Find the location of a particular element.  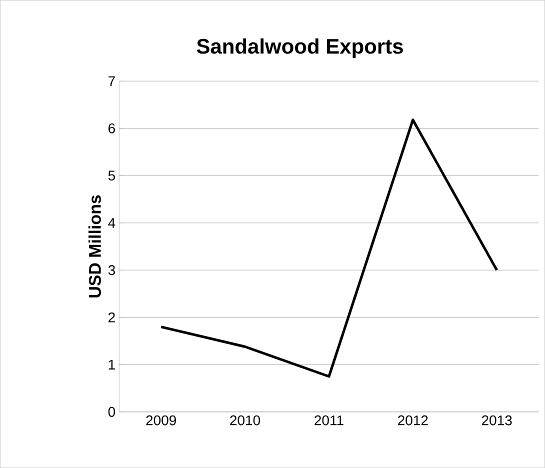

y-tick-label: 7 is located at coordinates (111, 81).